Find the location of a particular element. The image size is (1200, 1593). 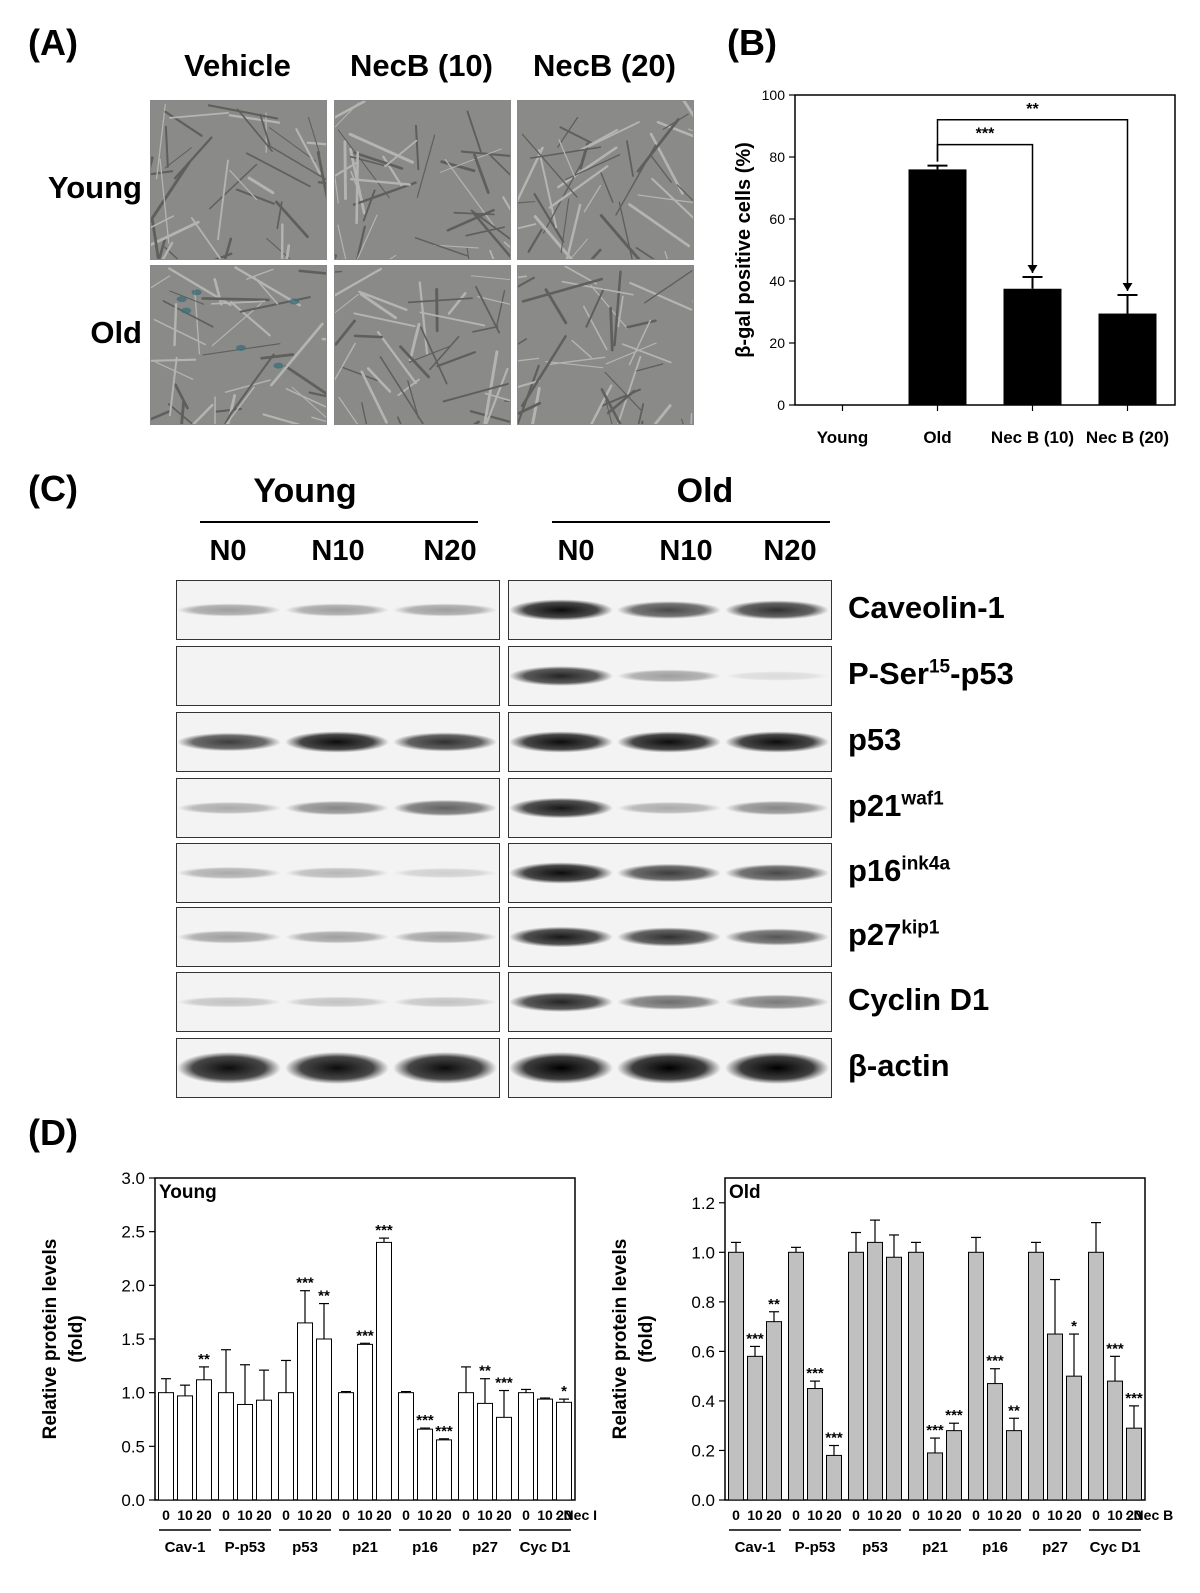

protein-label-base: Cyclin D1 is located at coordinates (919, 999).